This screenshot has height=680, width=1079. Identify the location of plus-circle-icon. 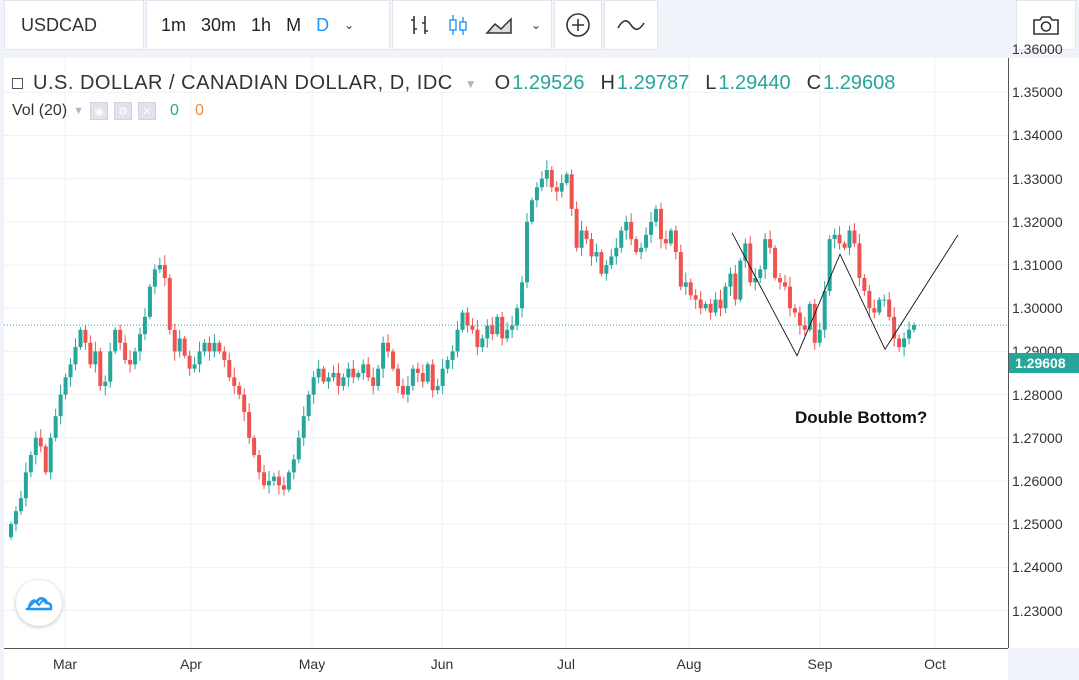
(578, 25).